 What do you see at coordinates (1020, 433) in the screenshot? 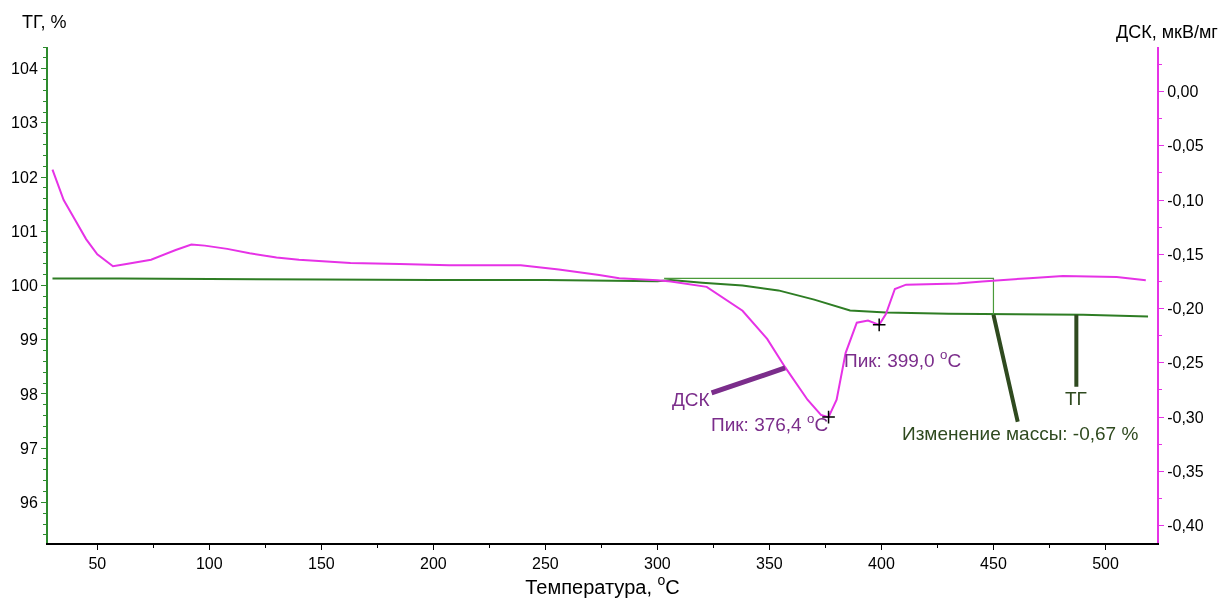
I see `annotation: Изменение массы: -0,67 %` at bounding box center [1020, 433].